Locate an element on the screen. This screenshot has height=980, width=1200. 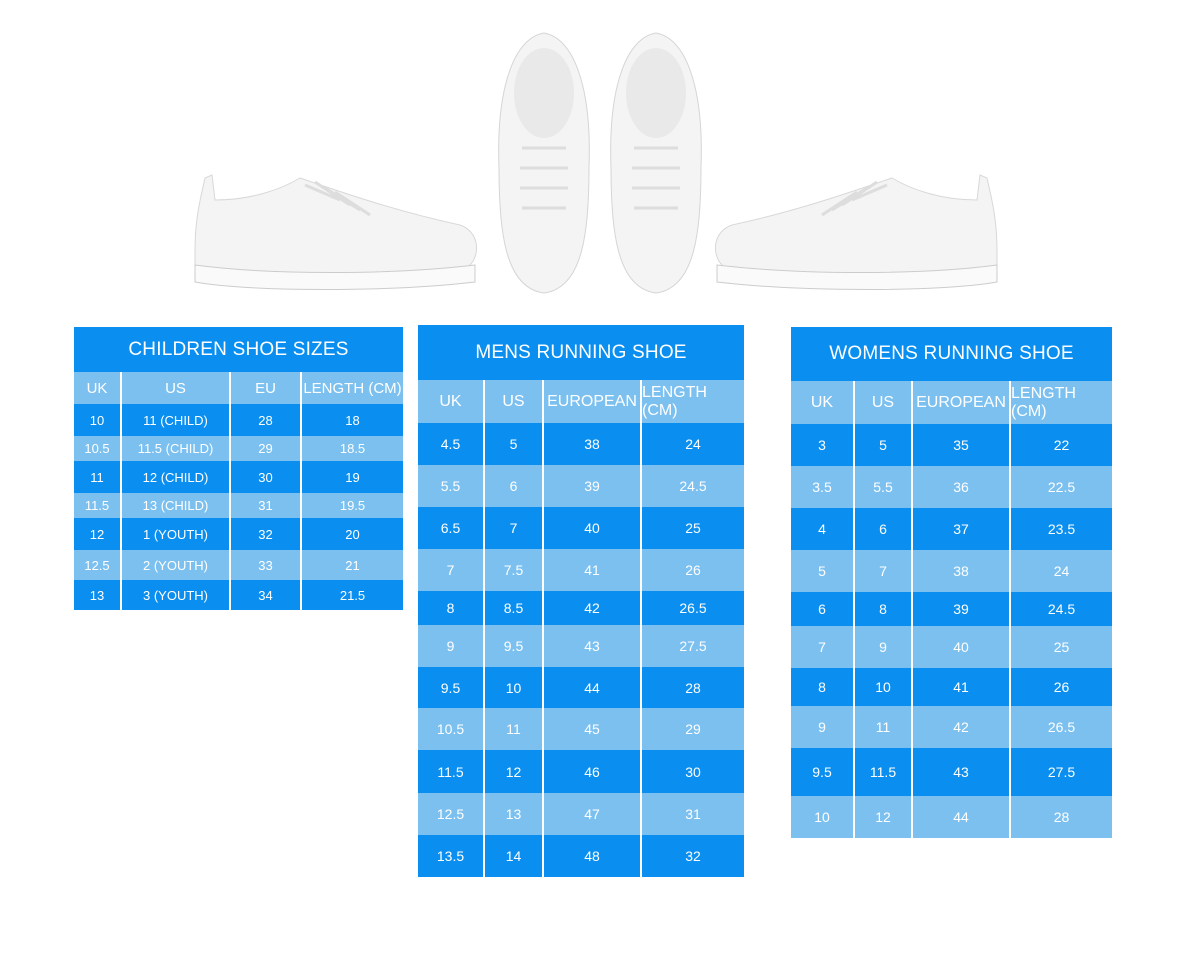
table-cell: 39 is located at coordinates (593, 486).